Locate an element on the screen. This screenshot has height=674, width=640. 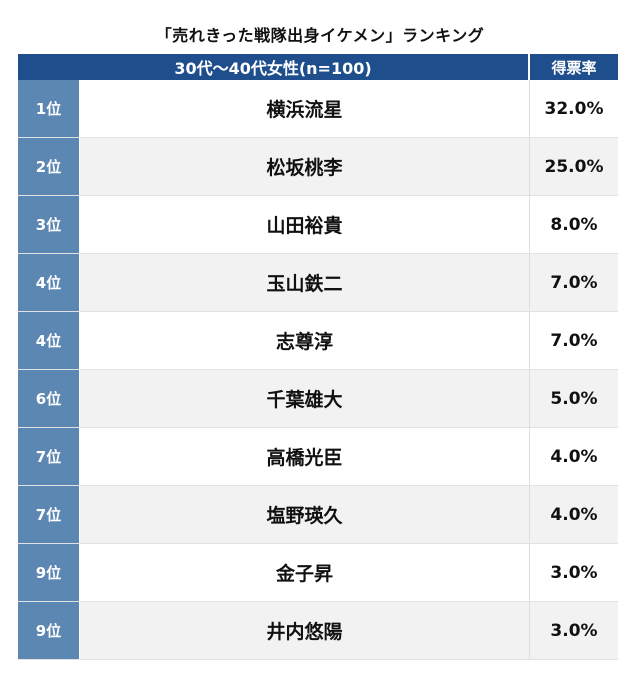
vote-rate-cell: 8.0% is located at coordinates (574, 224).